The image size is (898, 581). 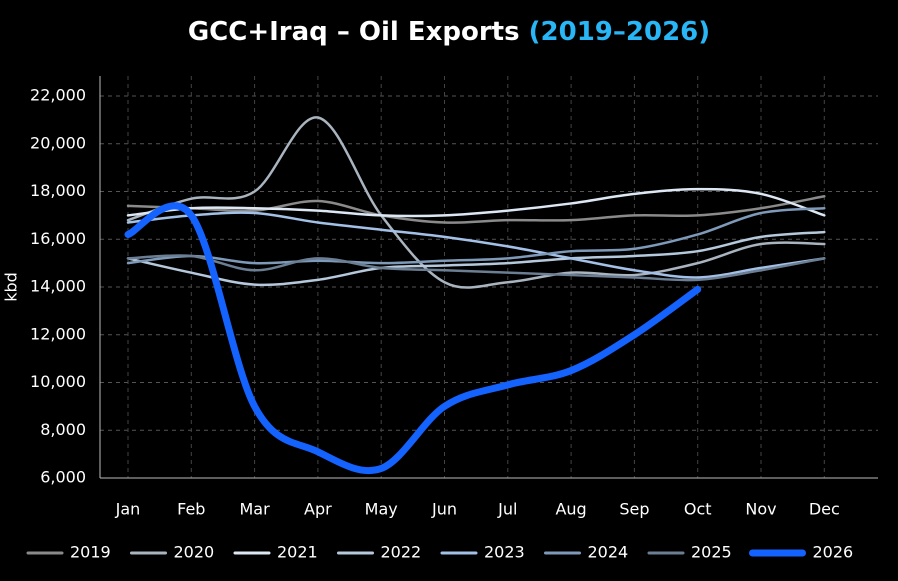 I want to click on legend-label: 2021, so click(x=297, y=552).